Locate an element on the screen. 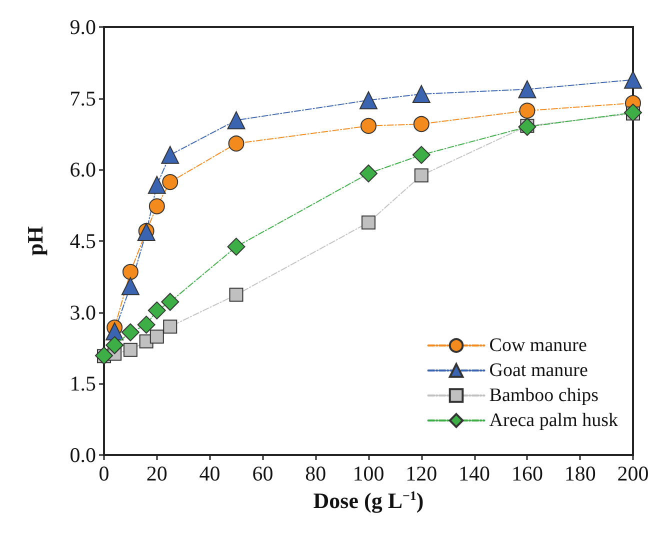 The image size is (661, 555). y-tick-label: 0.0 is located at coordinates (83, 455).